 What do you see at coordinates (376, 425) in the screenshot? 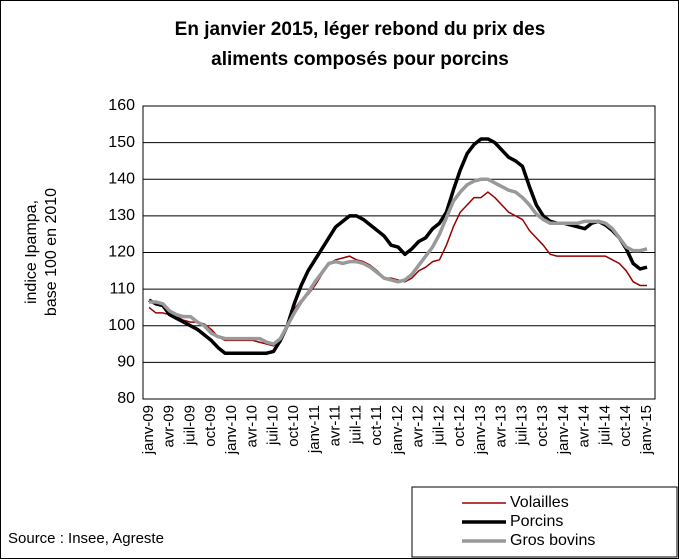
I see `x-tick-label: oct-11` at bounding box center [376, 425].